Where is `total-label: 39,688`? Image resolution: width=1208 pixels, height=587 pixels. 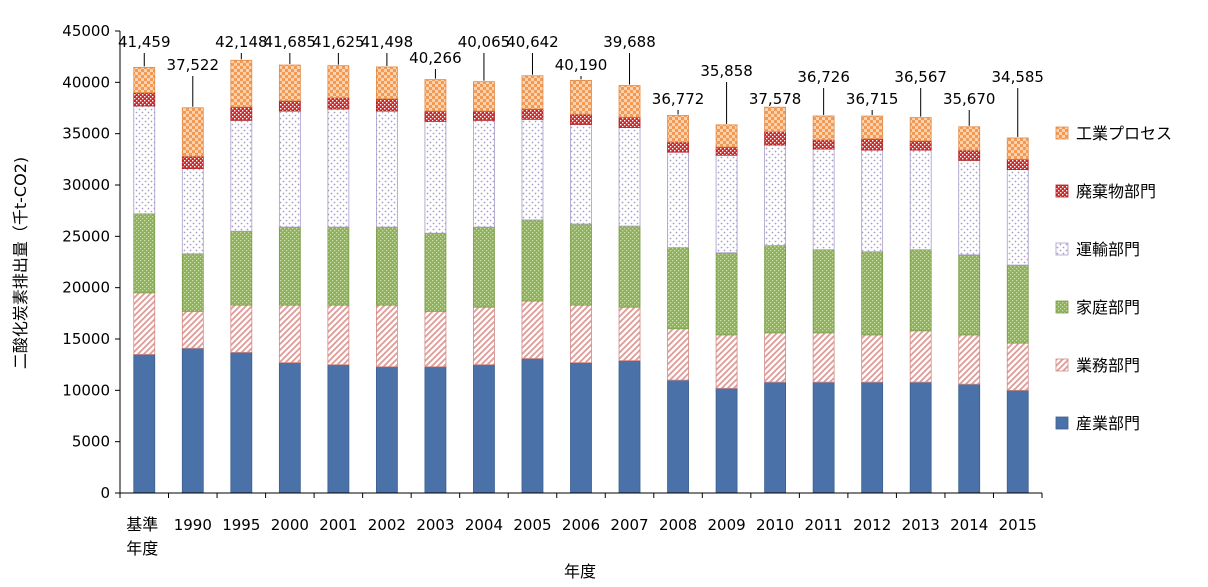 total-label: 39,688 is located at coordinates (629, 42).